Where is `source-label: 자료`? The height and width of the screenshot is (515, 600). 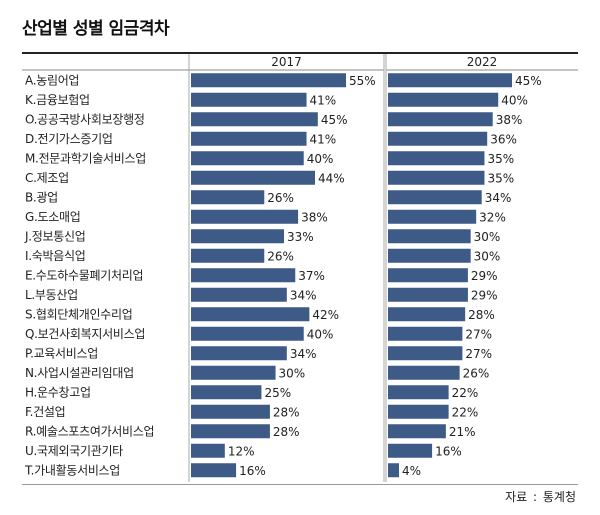
source-label: 자료 is located at coordinates (516, 497).